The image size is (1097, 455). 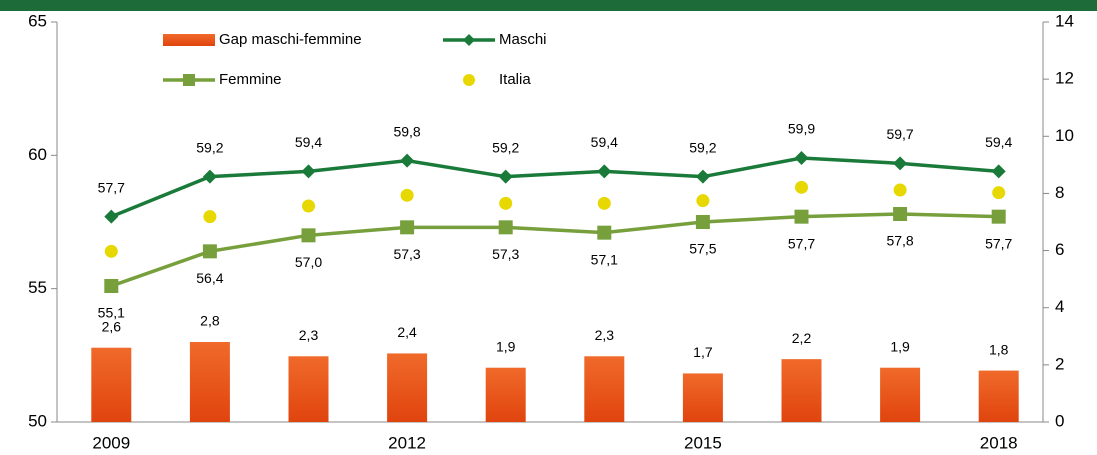 I want to click on legend-label: Italia, so click(x=515, y=79).